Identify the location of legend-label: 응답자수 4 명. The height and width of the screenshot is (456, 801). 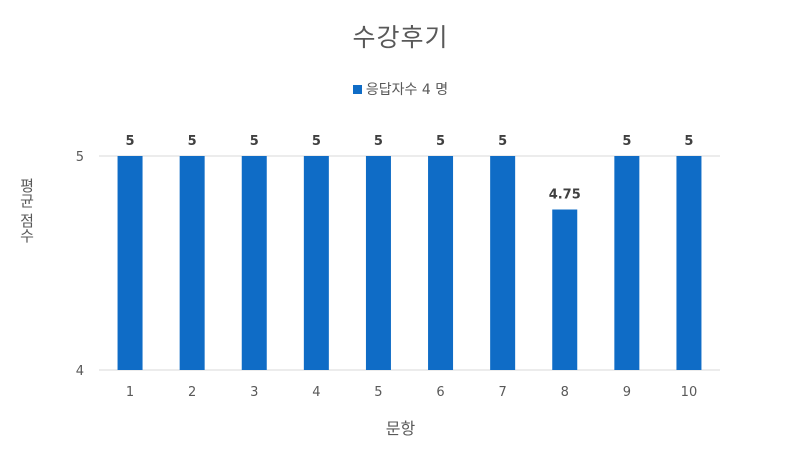
(407, 90).